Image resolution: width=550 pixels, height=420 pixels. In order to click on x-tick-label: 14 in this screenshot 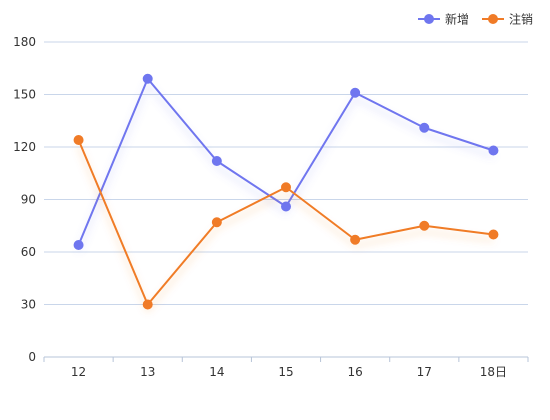, I will do `click(216, 372)`.